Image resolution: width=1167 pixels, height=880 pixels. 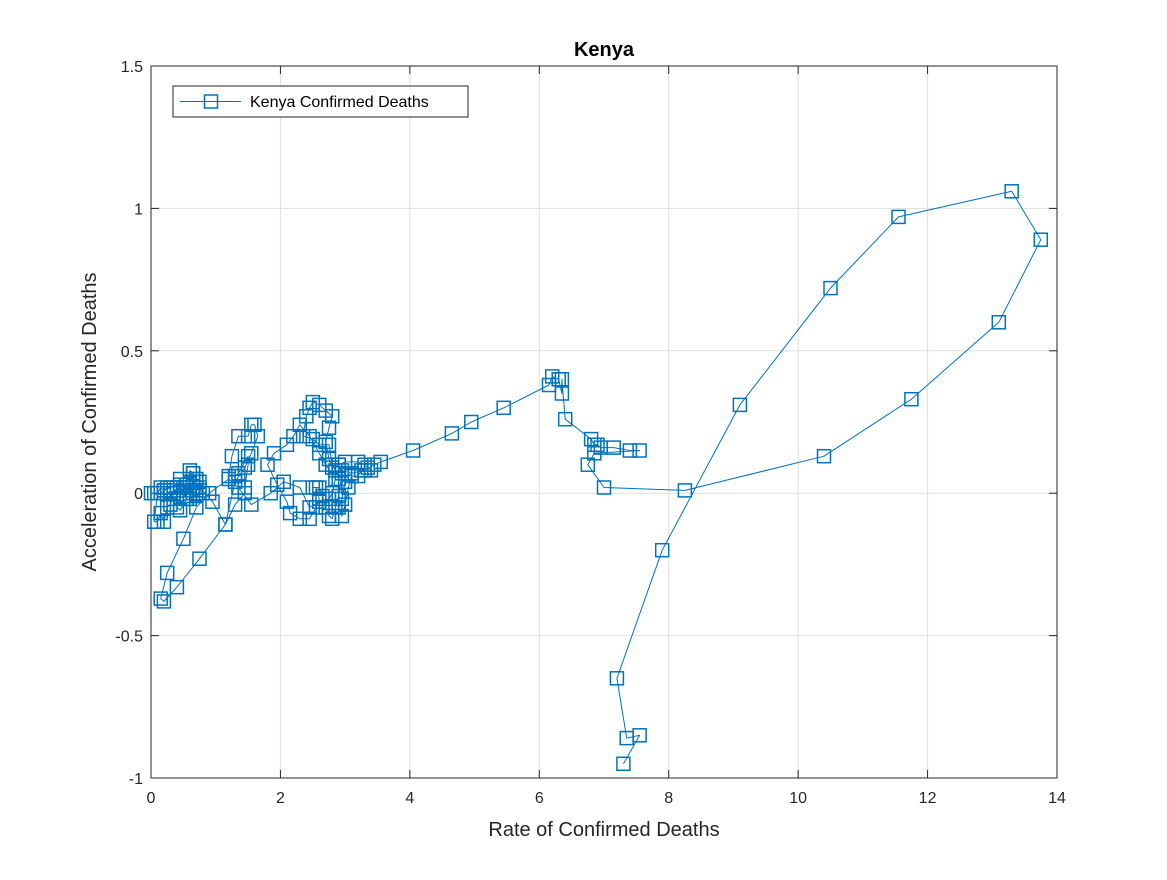 I want to click on x-tick-label: 4, so click(x=409, y=798).